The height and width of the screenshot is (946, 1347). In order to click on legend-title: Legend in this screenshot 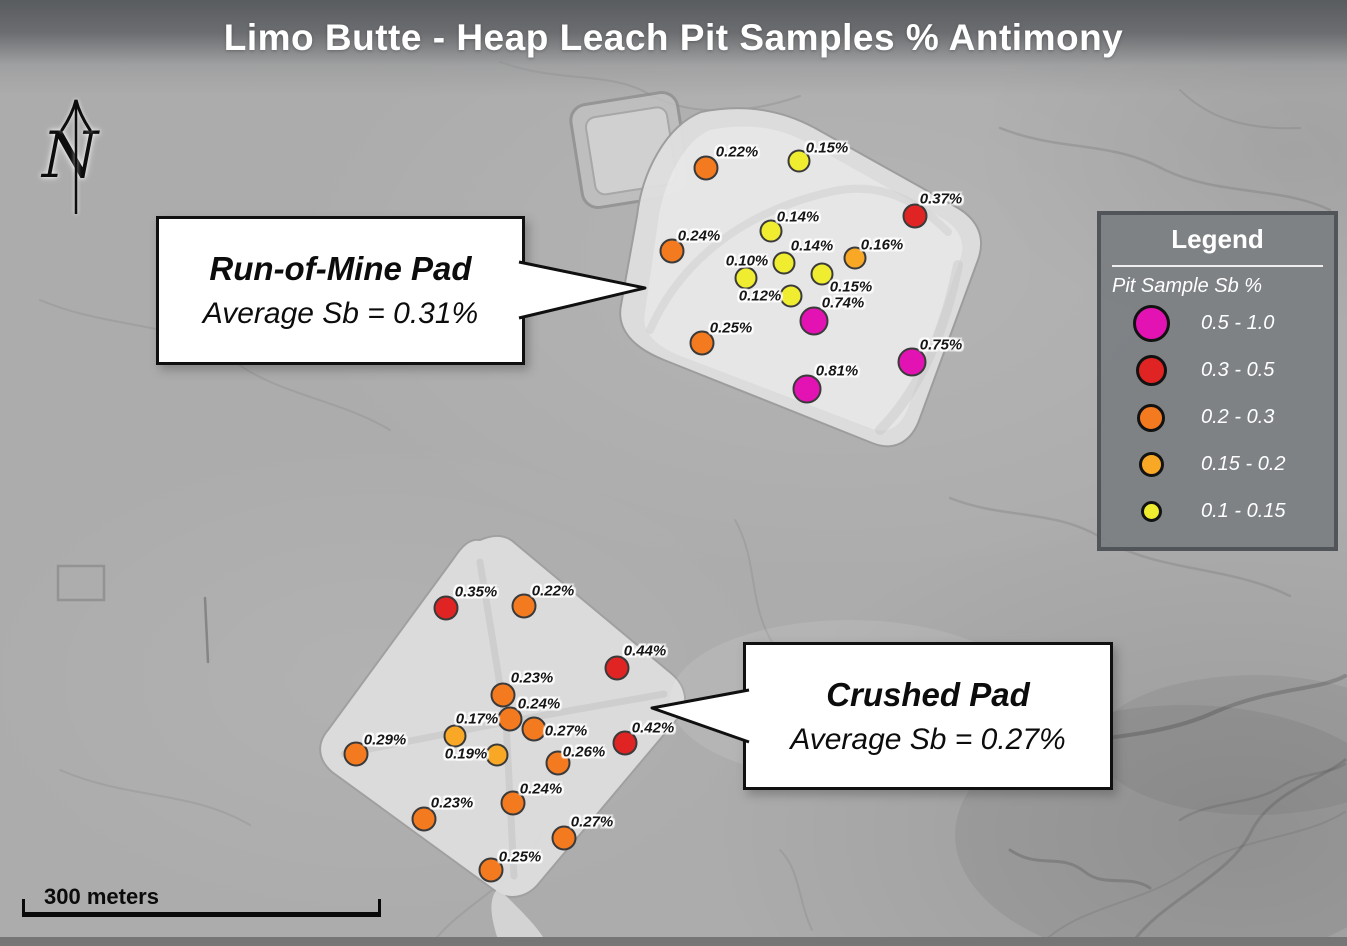, I will do `click(1217, 239)`.